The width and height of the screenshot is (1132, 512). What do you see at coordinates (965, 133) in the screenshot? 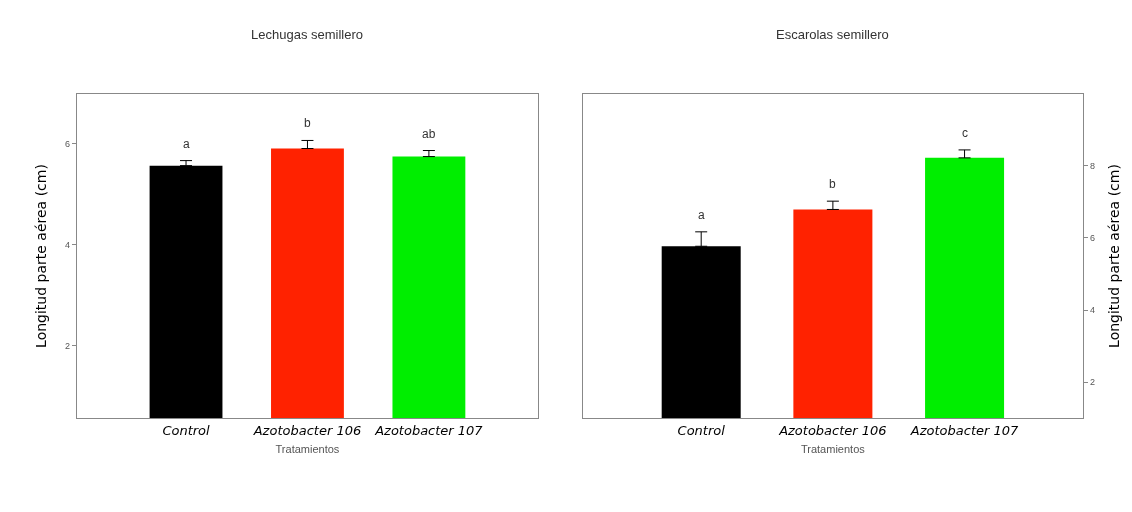
I see `annotation: c` at bounding box center [965, 133].